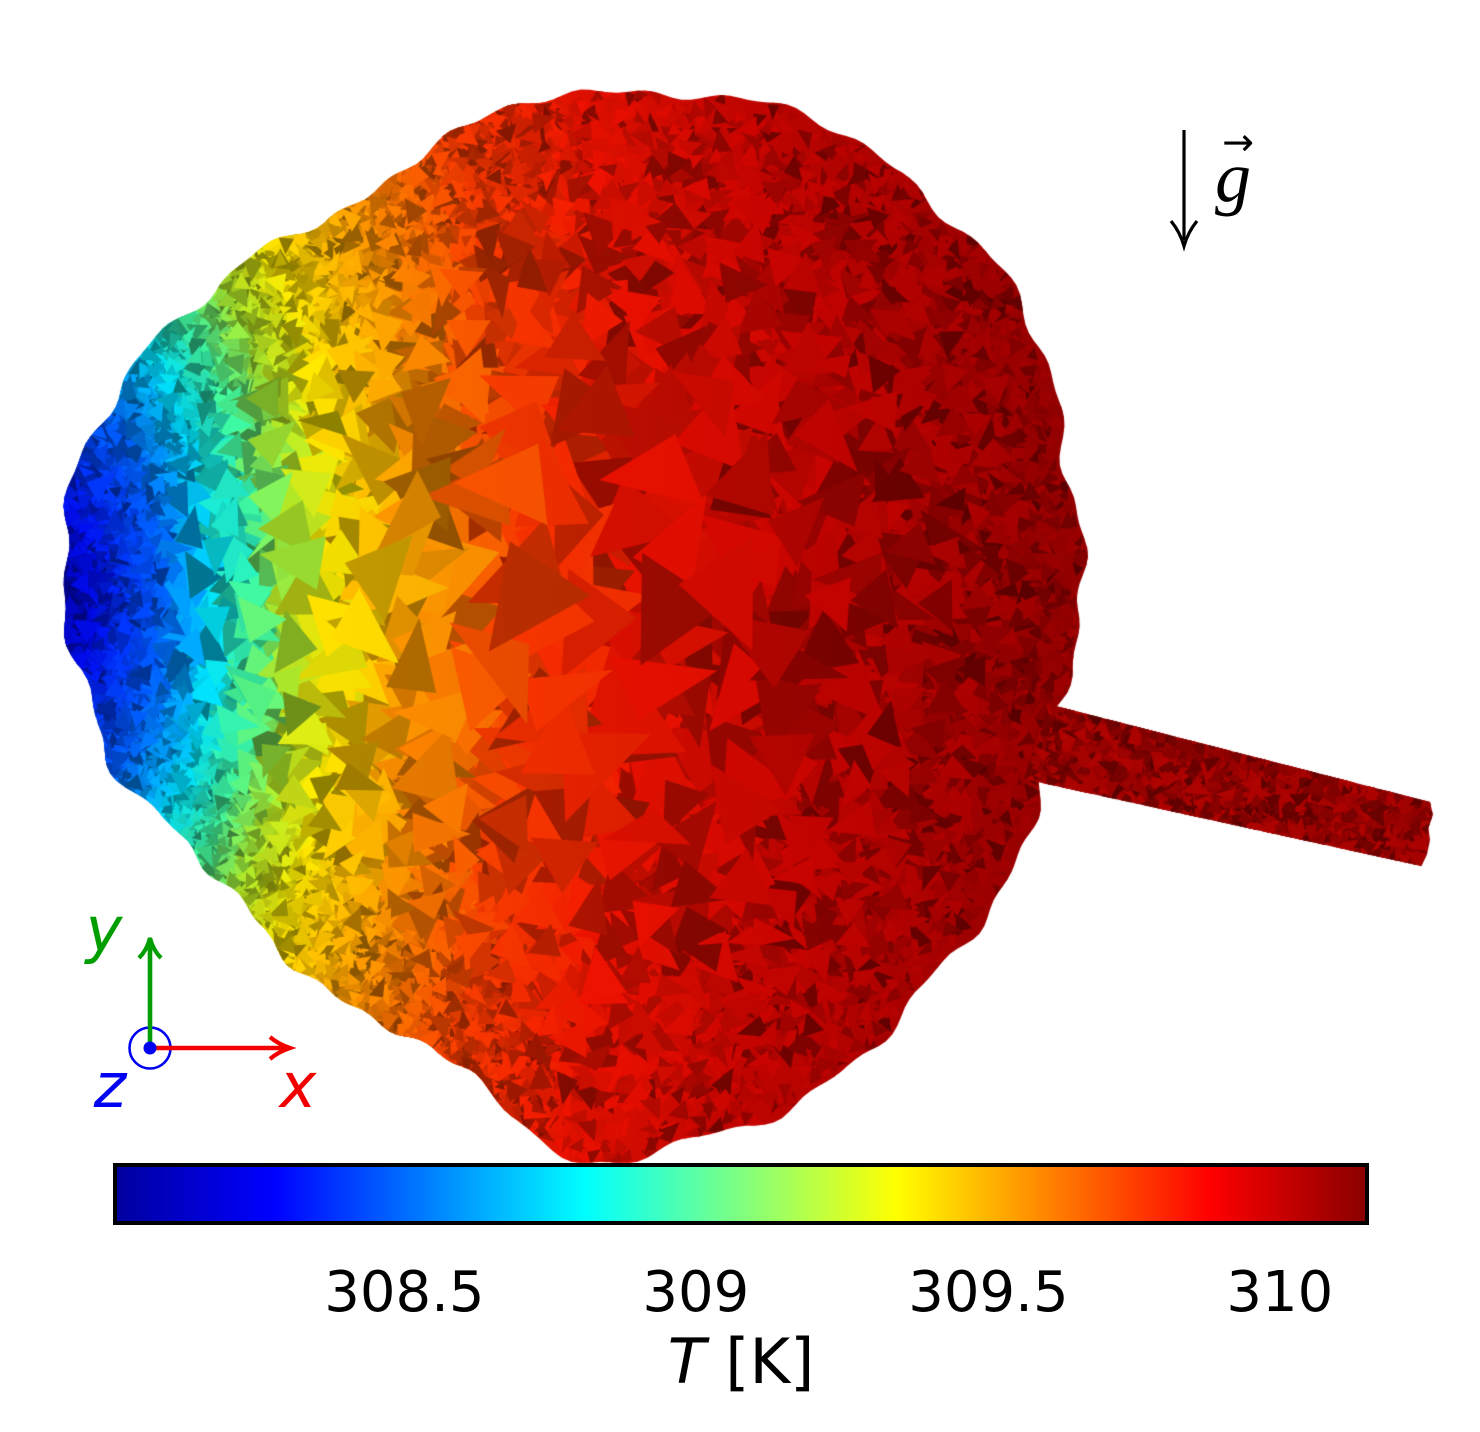 Image resolution: width=1480 pixels, height=1432 pixels. Describe the element at coordinates (110, 1085) in the screenshot. I see `z-axis-label: z` at that location.